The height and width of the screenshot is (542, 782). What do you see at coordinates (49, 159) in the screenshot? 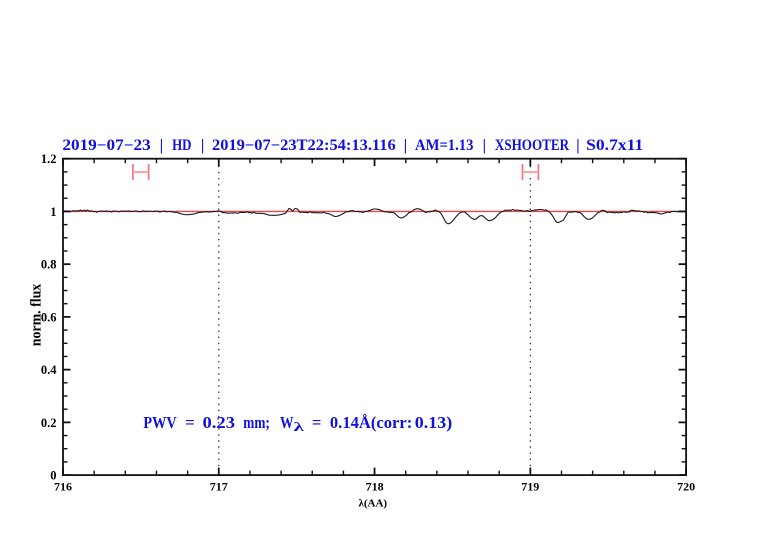
I see `svg-text: 1.2` at bounding box center [49, 159].